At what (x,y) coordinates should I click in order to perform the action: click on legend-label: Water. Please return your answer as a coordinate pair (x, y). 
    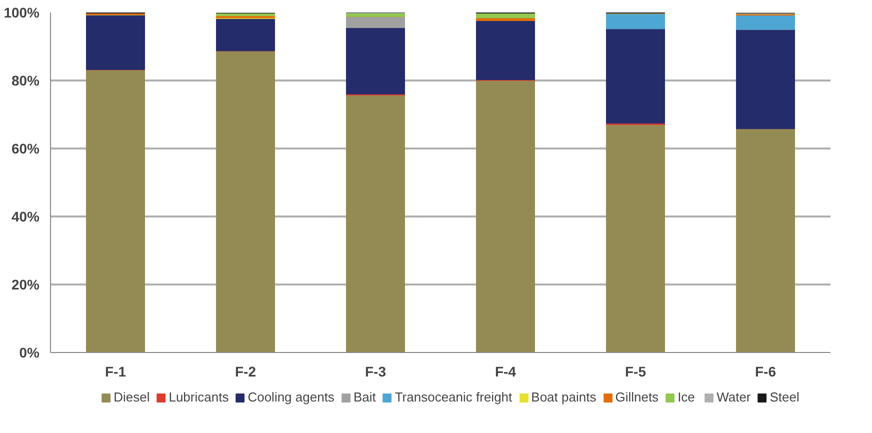
    Looking at the image, I should click on (733, 397).